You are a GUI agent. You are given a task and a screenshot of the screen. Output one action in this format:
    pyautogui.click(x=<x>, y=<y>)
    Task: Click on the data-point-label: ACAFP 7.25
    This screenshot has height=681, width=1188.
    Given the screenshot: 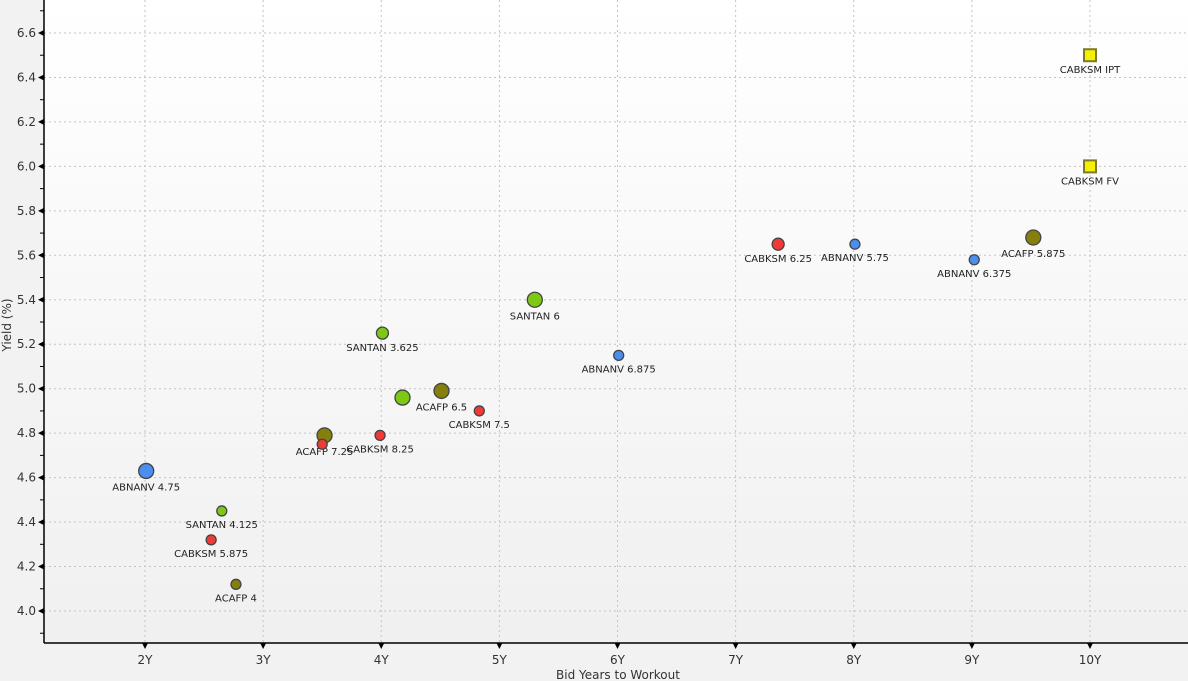 What is the action you would take?
    pyautogui.click(x=325, y=452)
    